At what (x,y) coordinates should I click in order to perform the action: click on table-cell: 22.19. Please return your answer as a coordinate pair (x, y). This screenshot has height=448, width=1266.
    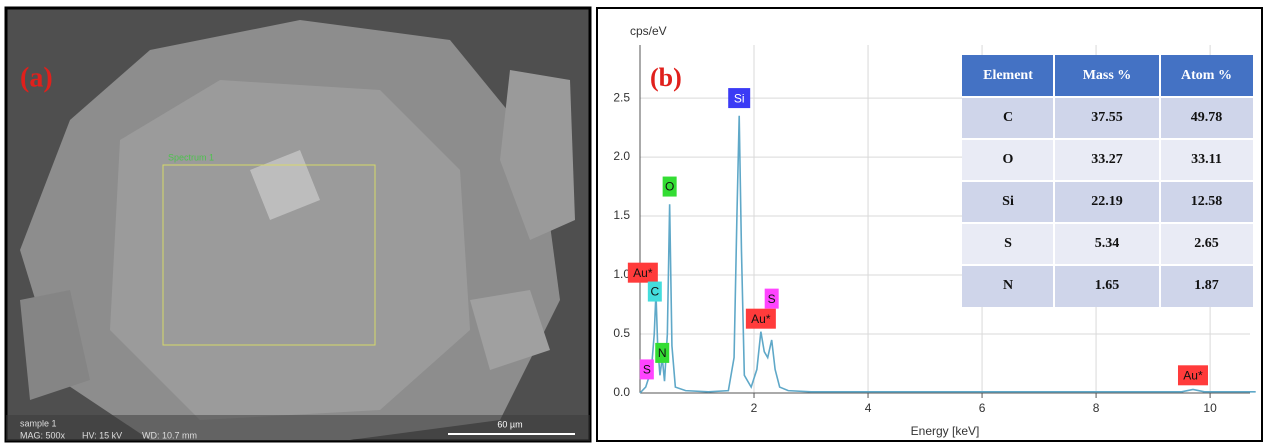
    Looking at the image, I should click on (1107, 201).